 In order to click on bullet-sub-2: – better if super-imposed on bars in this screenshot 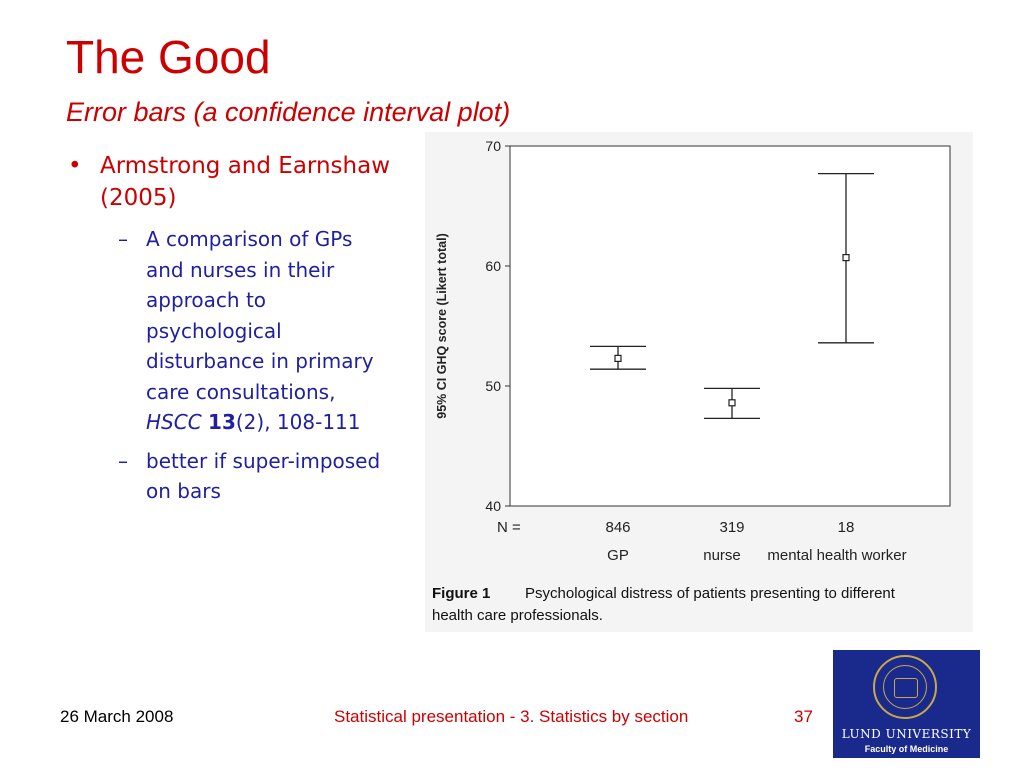, I will do `click(231, 476)`.